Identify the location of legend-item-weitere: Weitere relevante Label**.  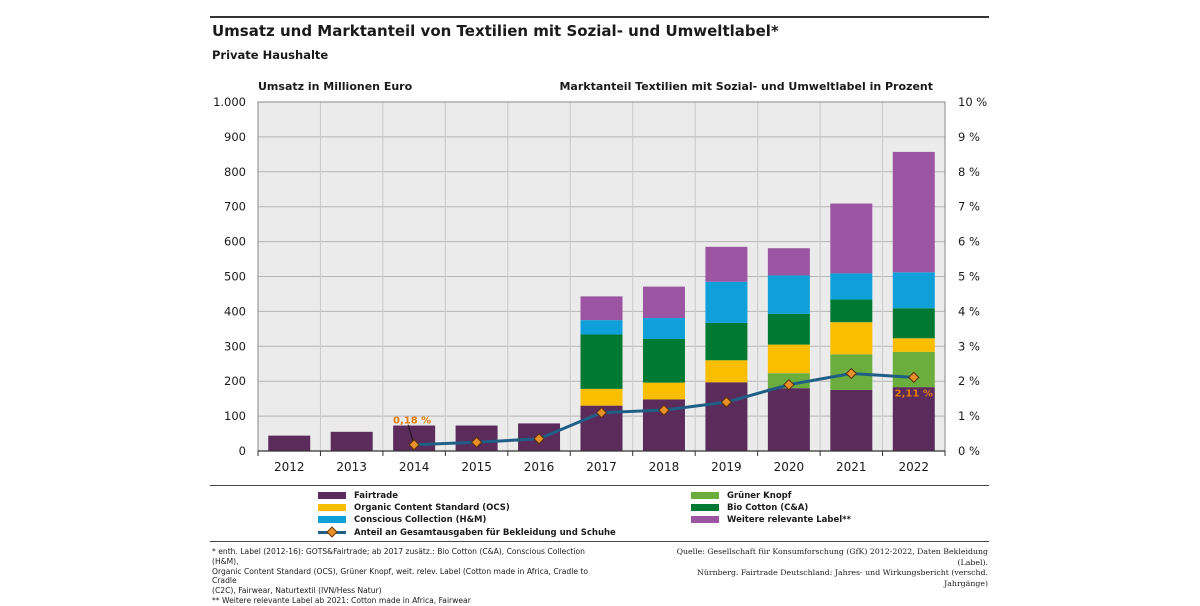
(771, 520).